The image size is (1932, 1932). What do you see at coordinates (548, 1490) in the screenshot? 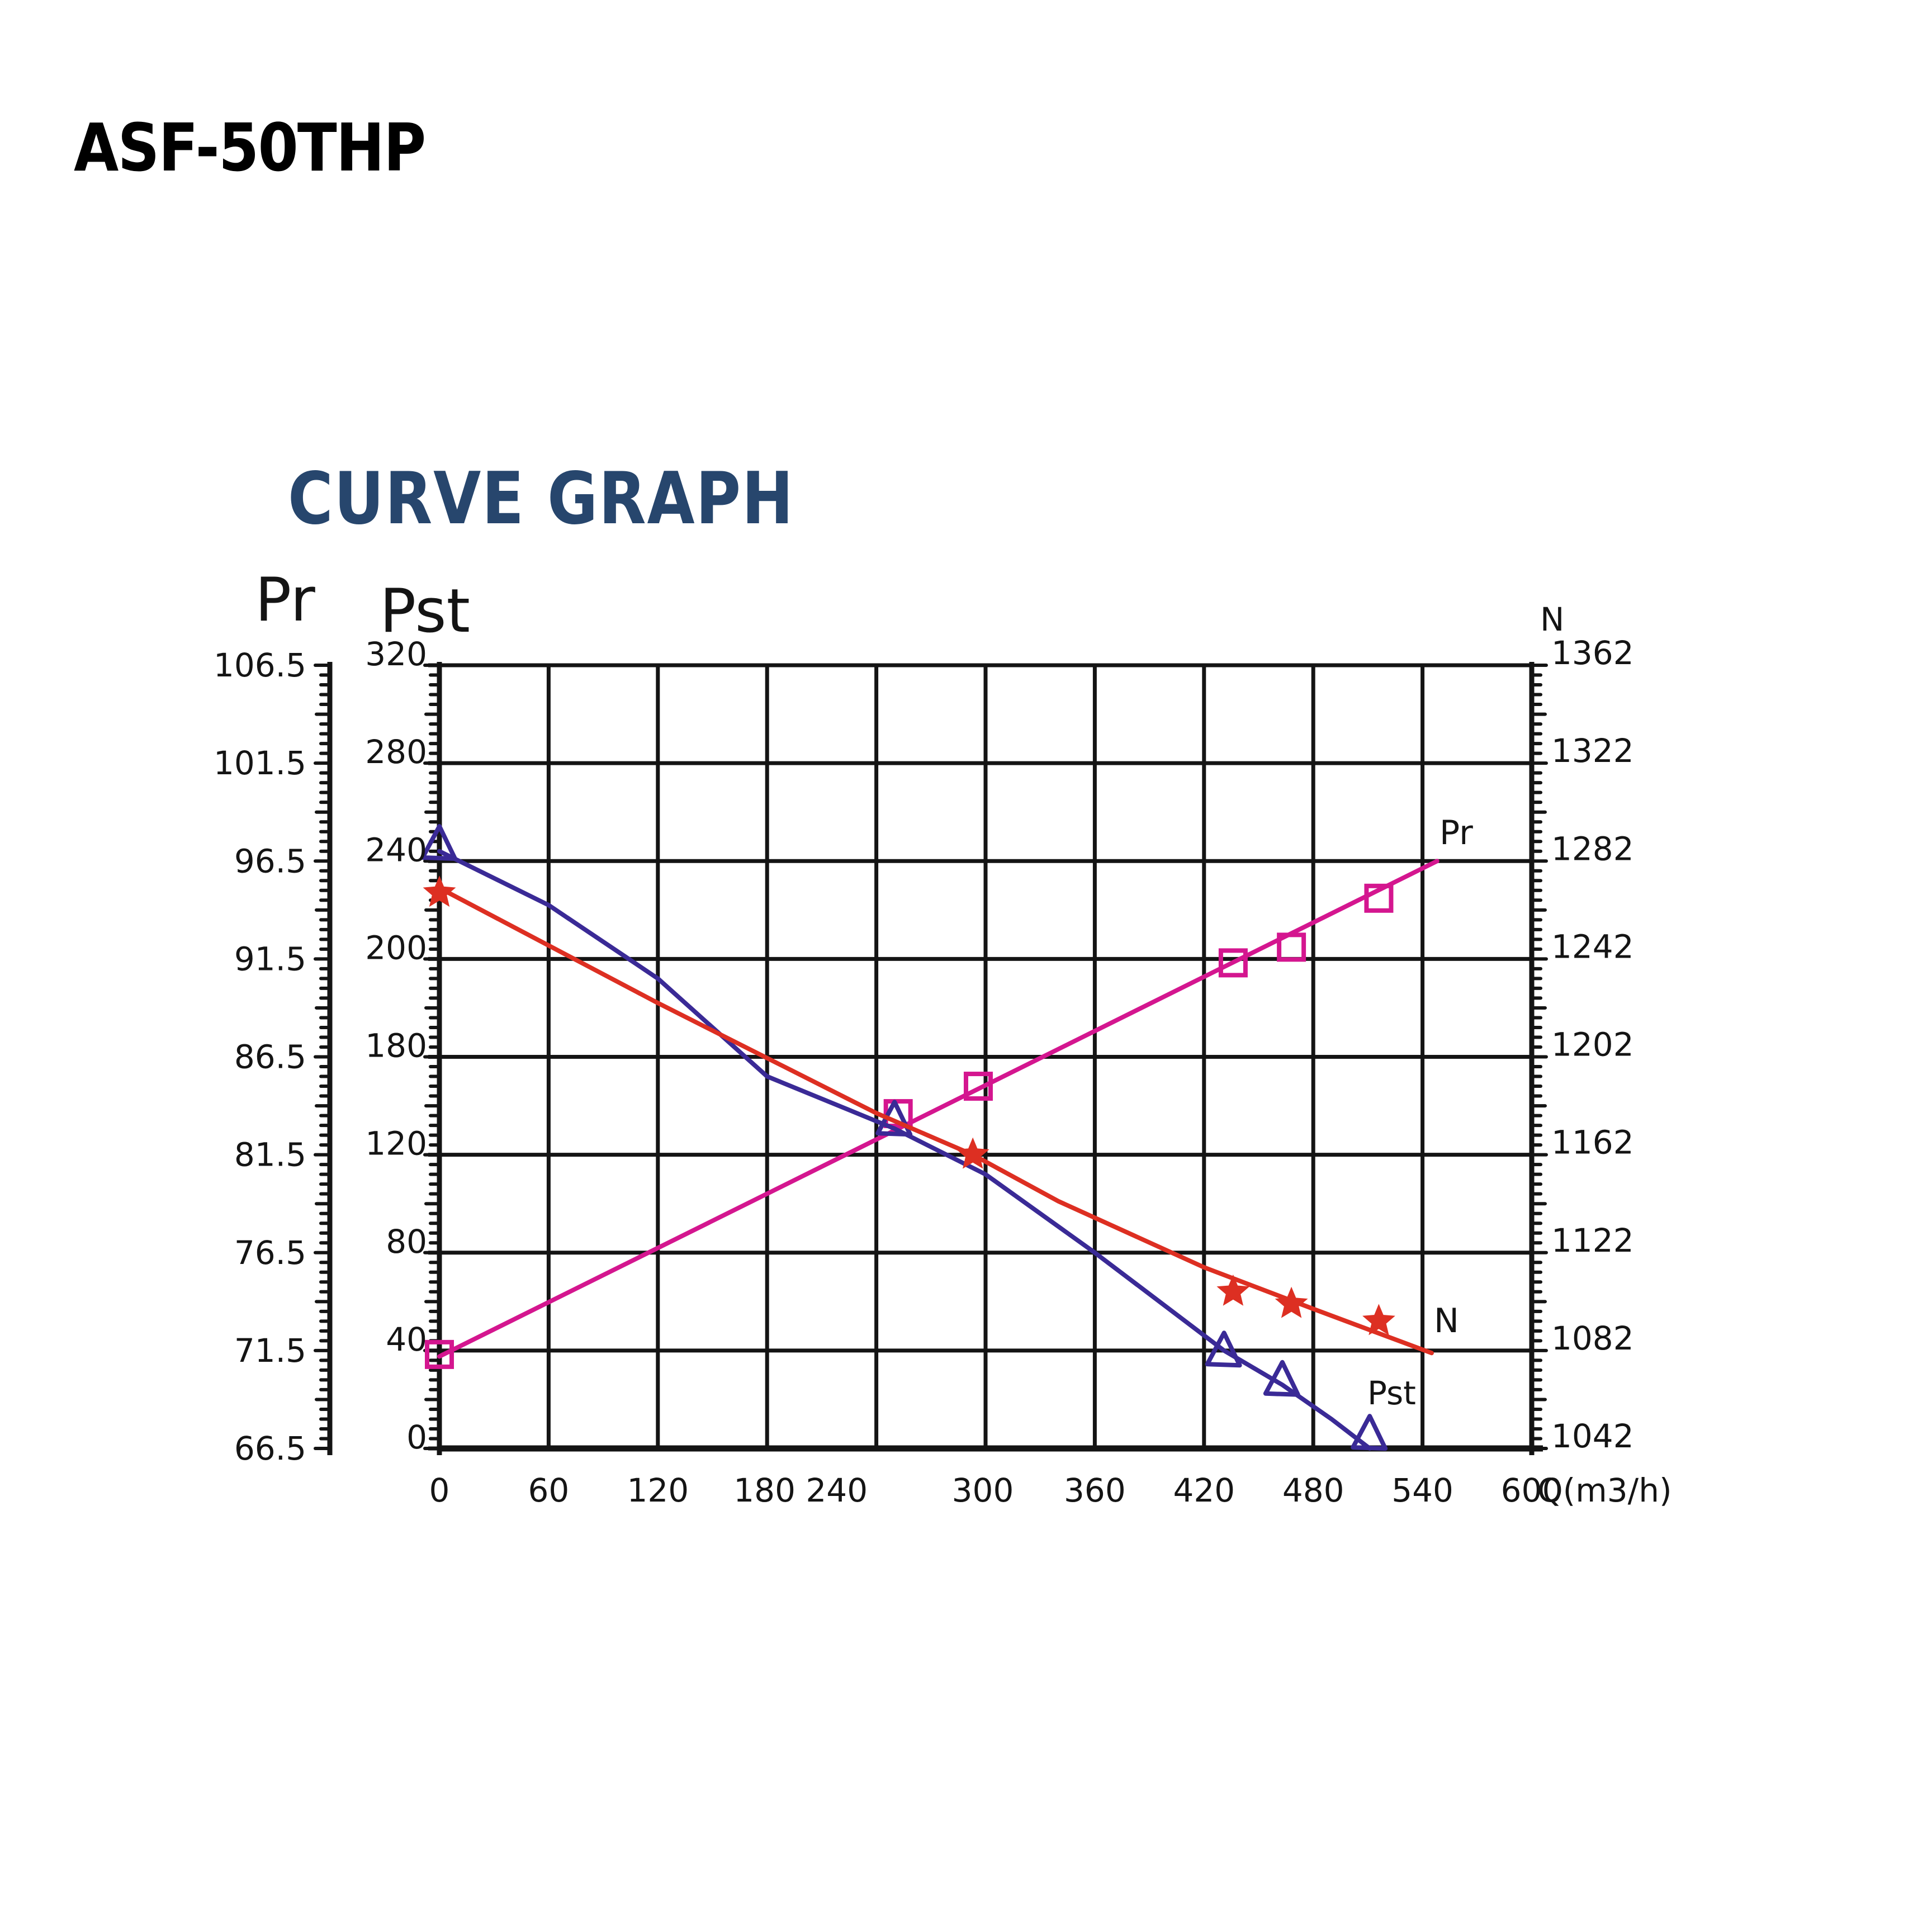
I see `x-tick-label: 60` at bounding box center [548, 1490].